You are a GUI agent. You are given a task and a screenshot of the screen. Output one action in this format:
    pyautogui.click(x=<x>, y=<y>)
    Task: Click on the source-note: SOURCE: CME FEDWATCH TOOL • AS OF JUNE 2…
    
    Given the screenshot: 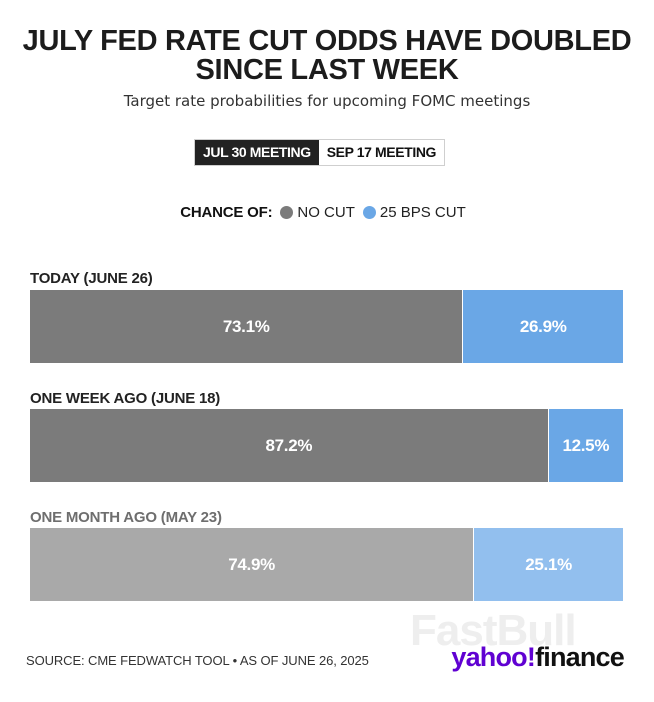 What is the action you would take?
    pyautogui.click(x=197, y=660)
    